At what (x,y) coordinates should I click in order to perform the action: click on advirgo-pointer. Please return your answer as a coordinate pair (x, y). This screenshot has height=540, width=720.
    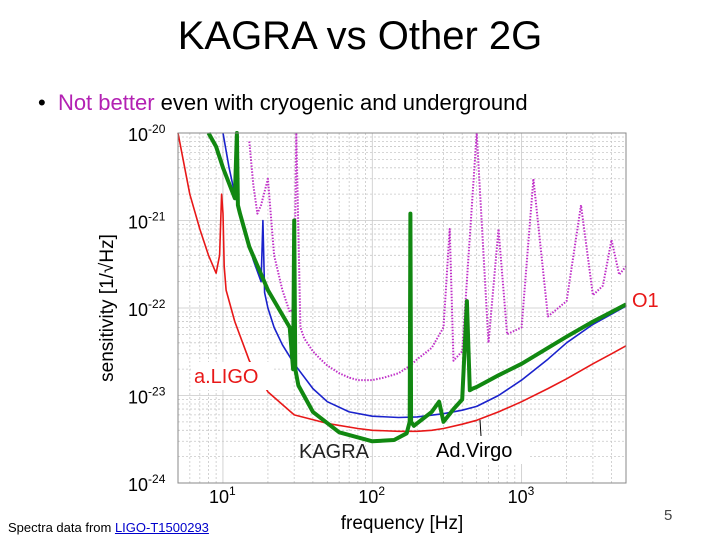
    Looking at the image, I should click on (480, 428).